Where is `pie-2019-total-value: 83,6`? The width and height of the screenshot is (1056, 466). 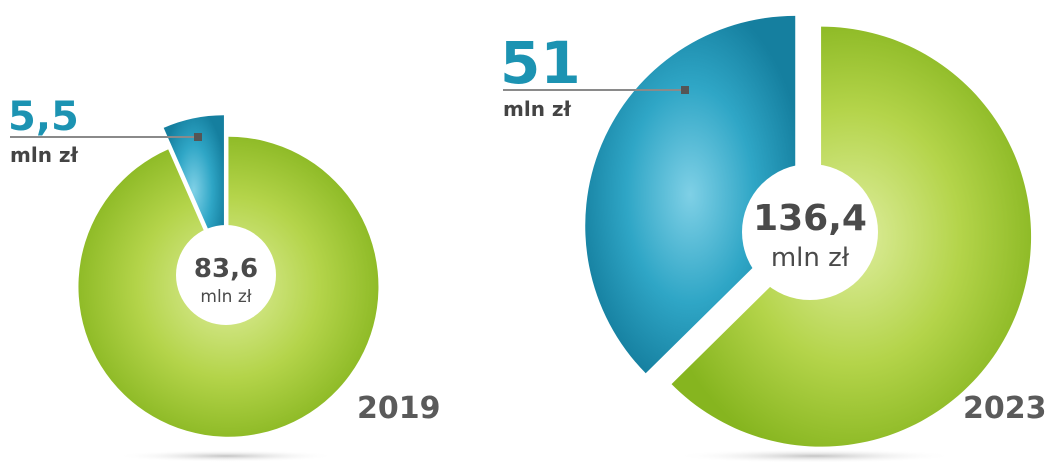
pie-2019-total-value: 83,6 is located at coordinates (226, 269).